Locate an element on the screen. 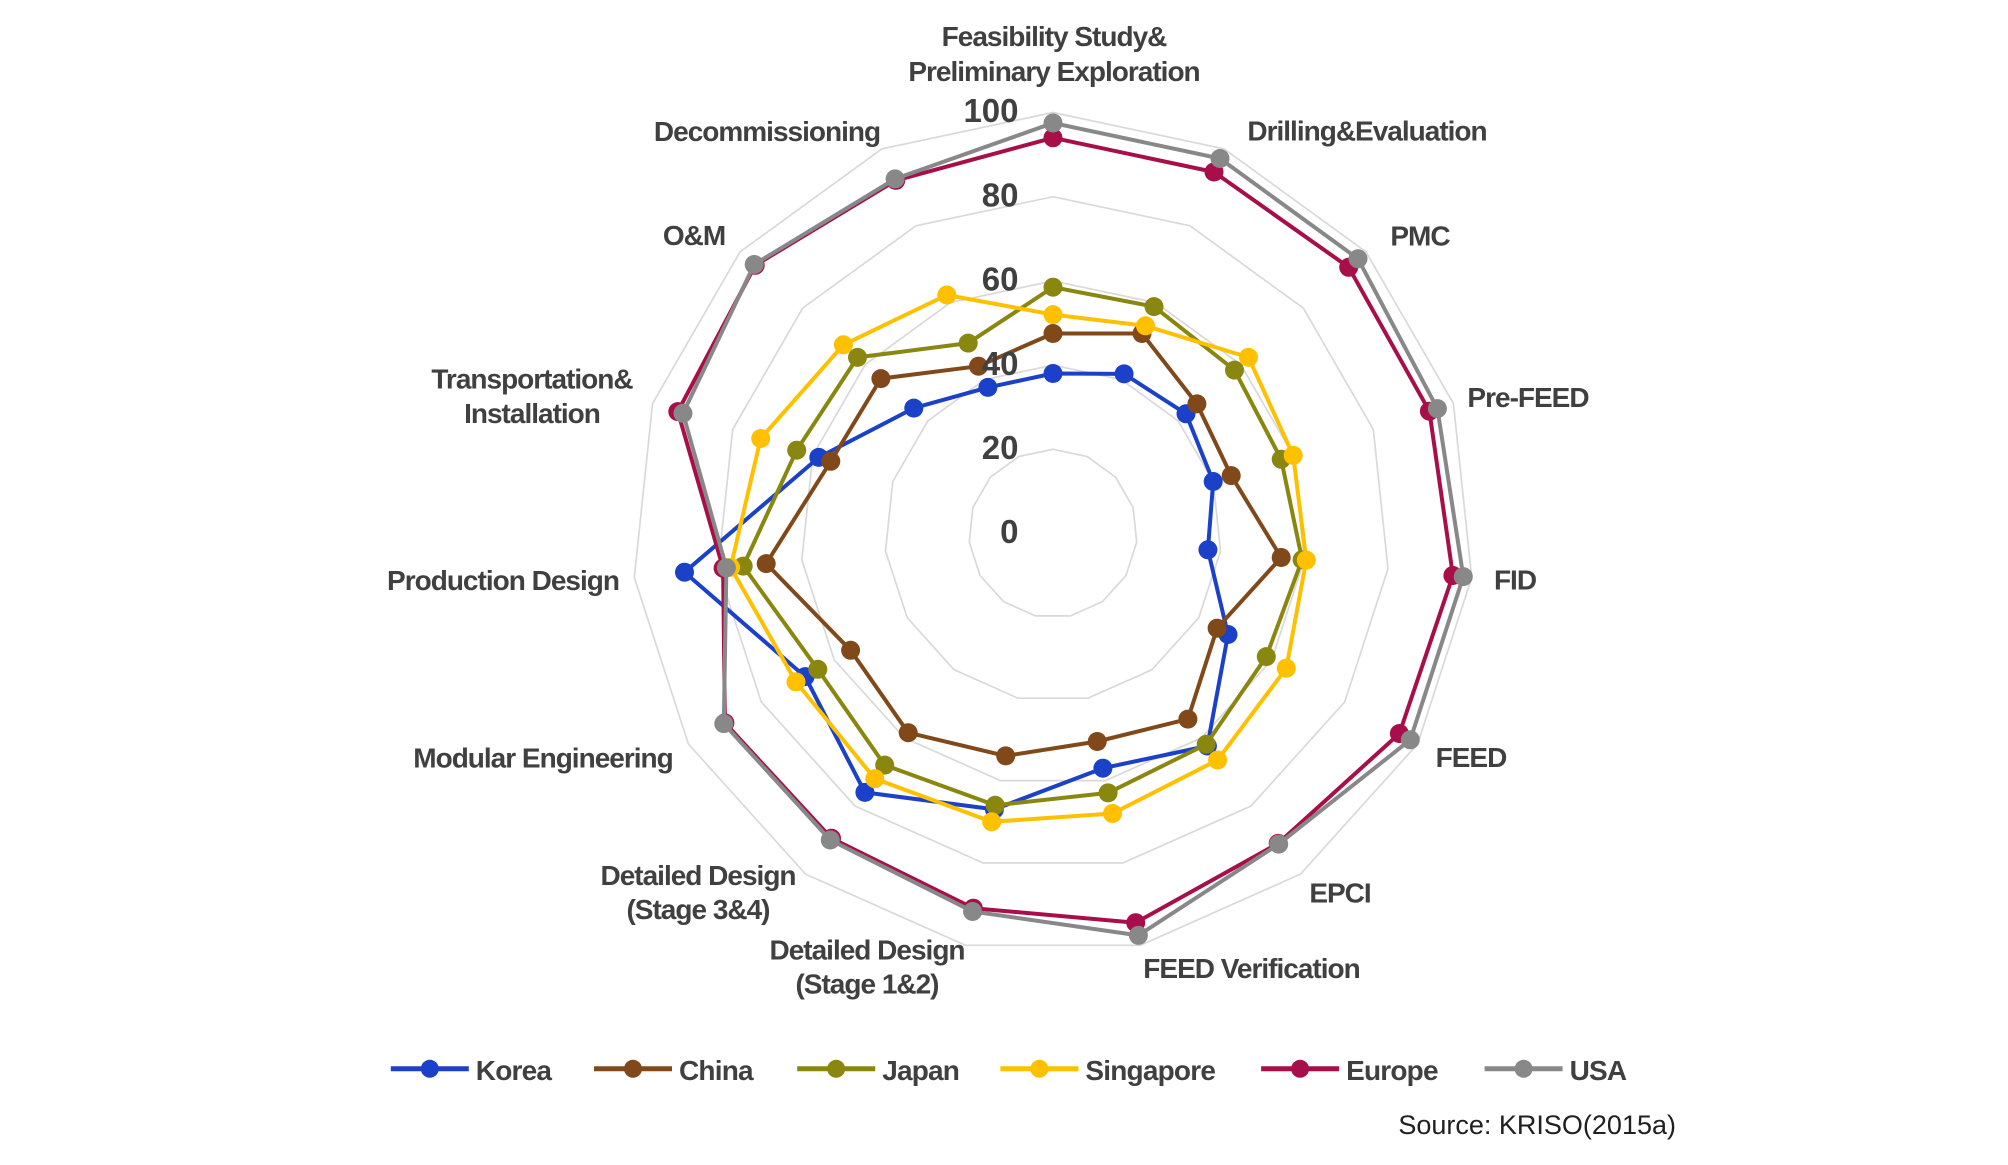 This screenshot has height=1165, width=2008. svg-text: FEED is located at coordinates (1471, 757).